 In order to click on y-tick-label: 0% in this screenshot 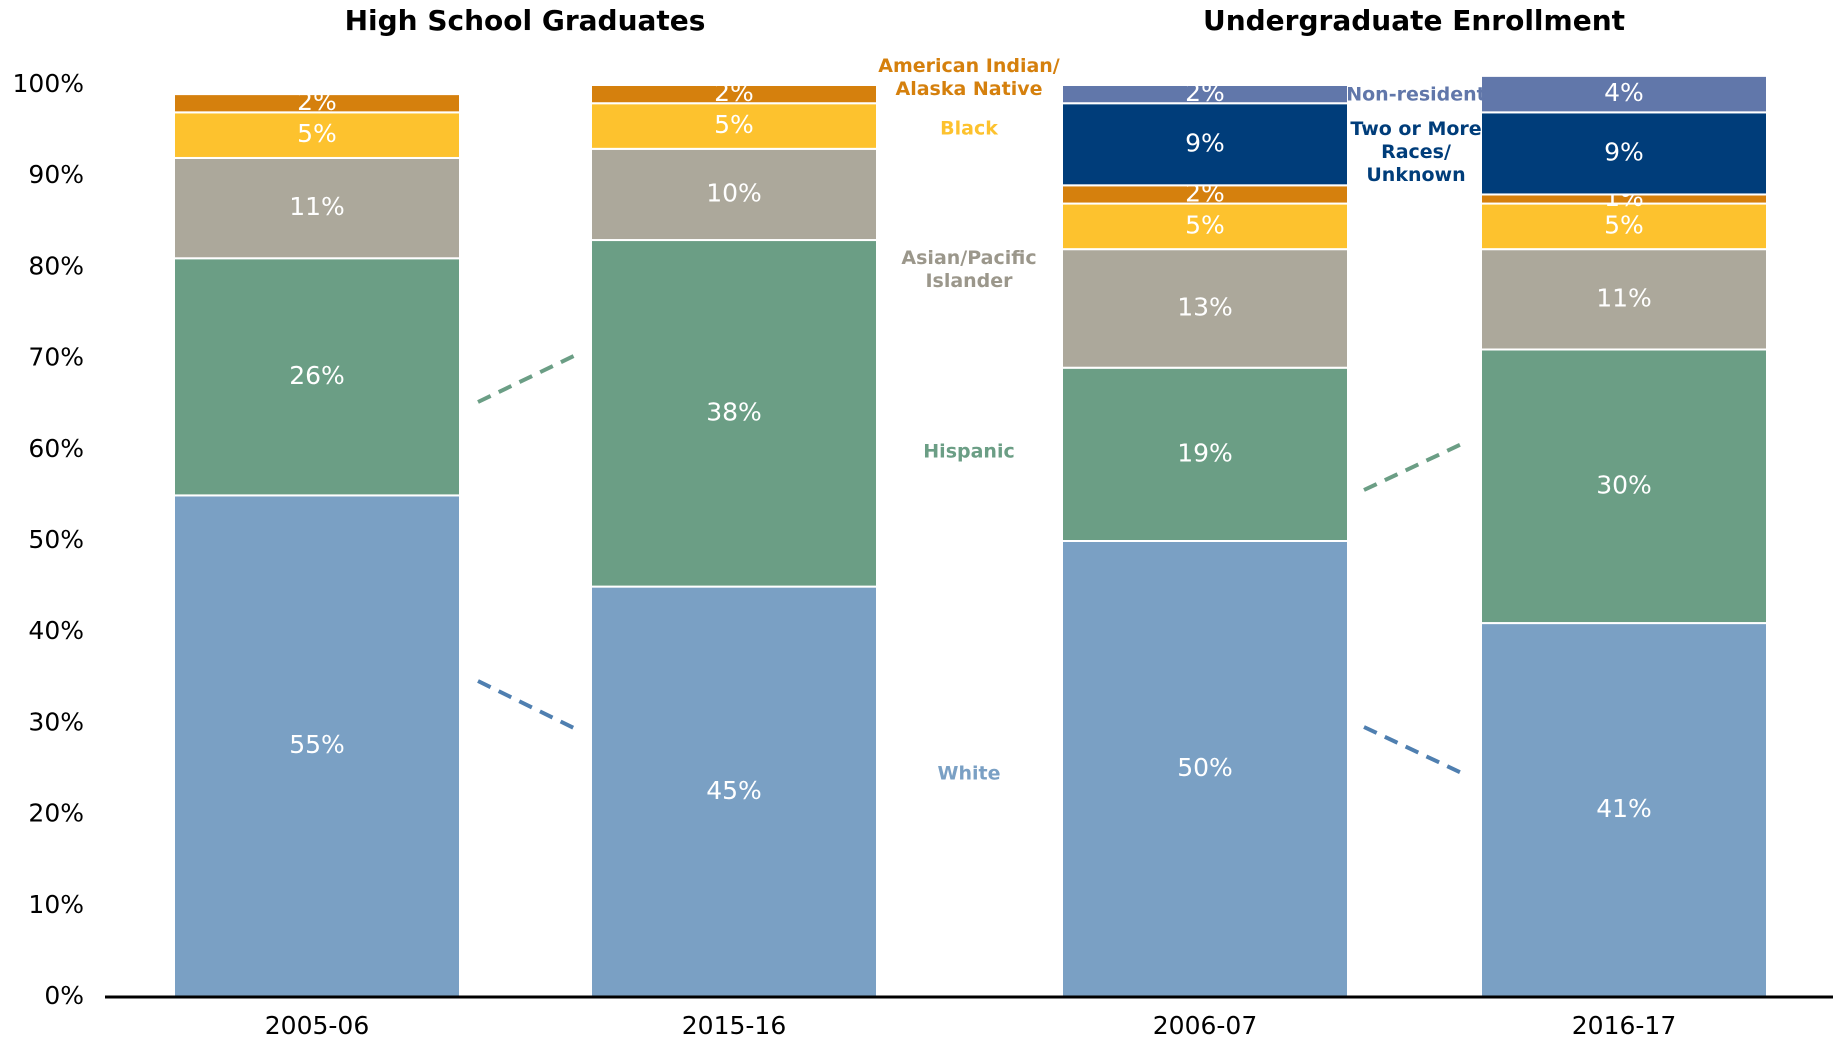, I will do `click(64, 995)`.